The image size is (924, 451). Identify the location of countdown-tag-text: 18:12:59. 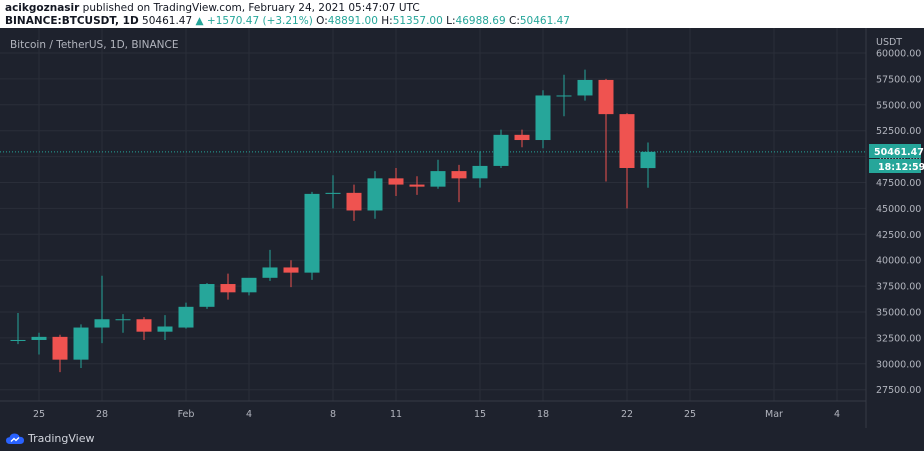
(901, 167).